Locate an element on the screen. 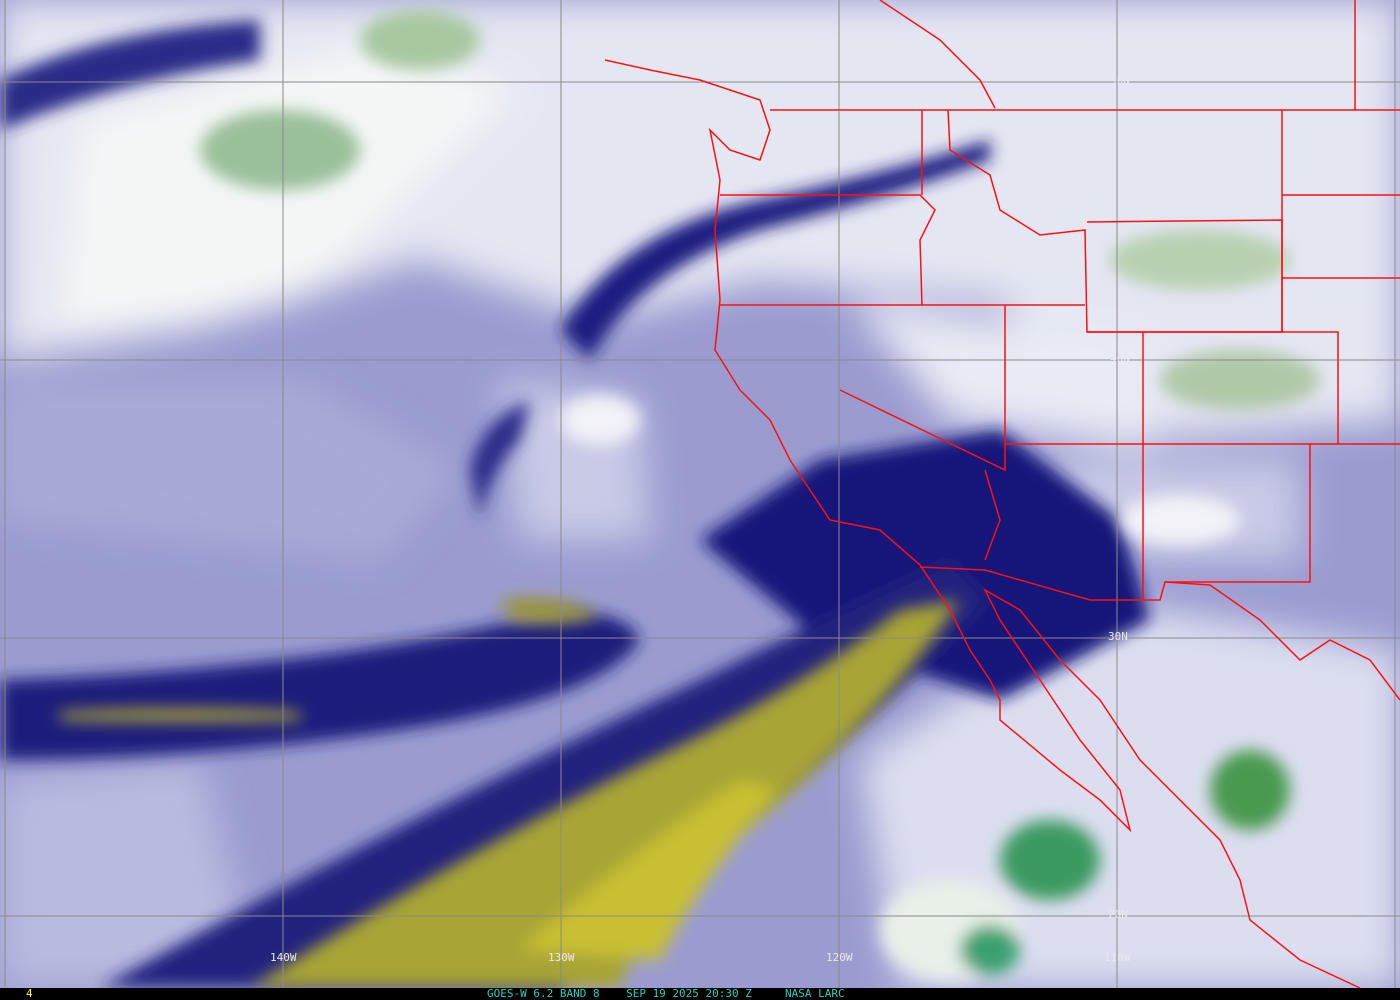 The width and height of the screenshot is (1400, 1000). lon-label-120w: 120W is located at coordinates (839, 957).